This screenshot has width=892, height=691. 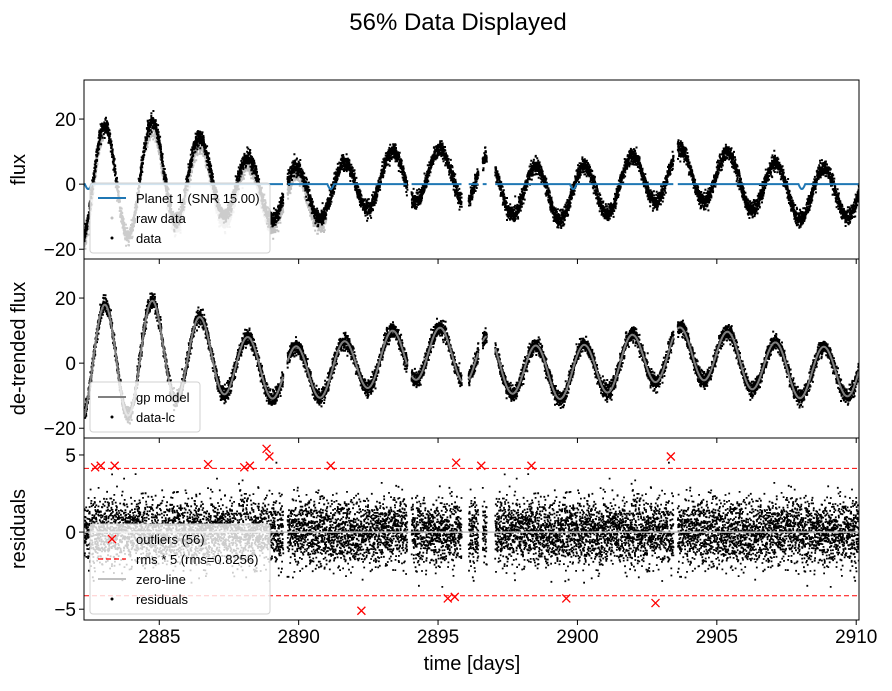 What do you see at coordinates (70, 185) in the screenshot?
I see `y-tick-label-flux: 0` at bounding box center [70, 185].